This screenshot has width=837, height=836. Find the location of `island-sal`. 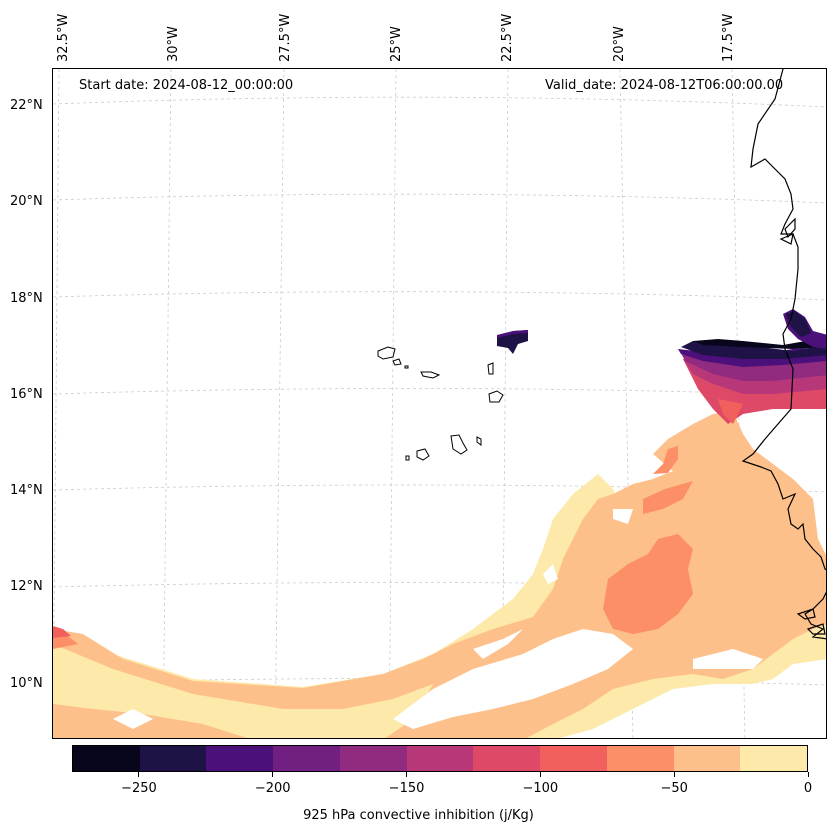

island-sal is located at coordinates (490, 368).